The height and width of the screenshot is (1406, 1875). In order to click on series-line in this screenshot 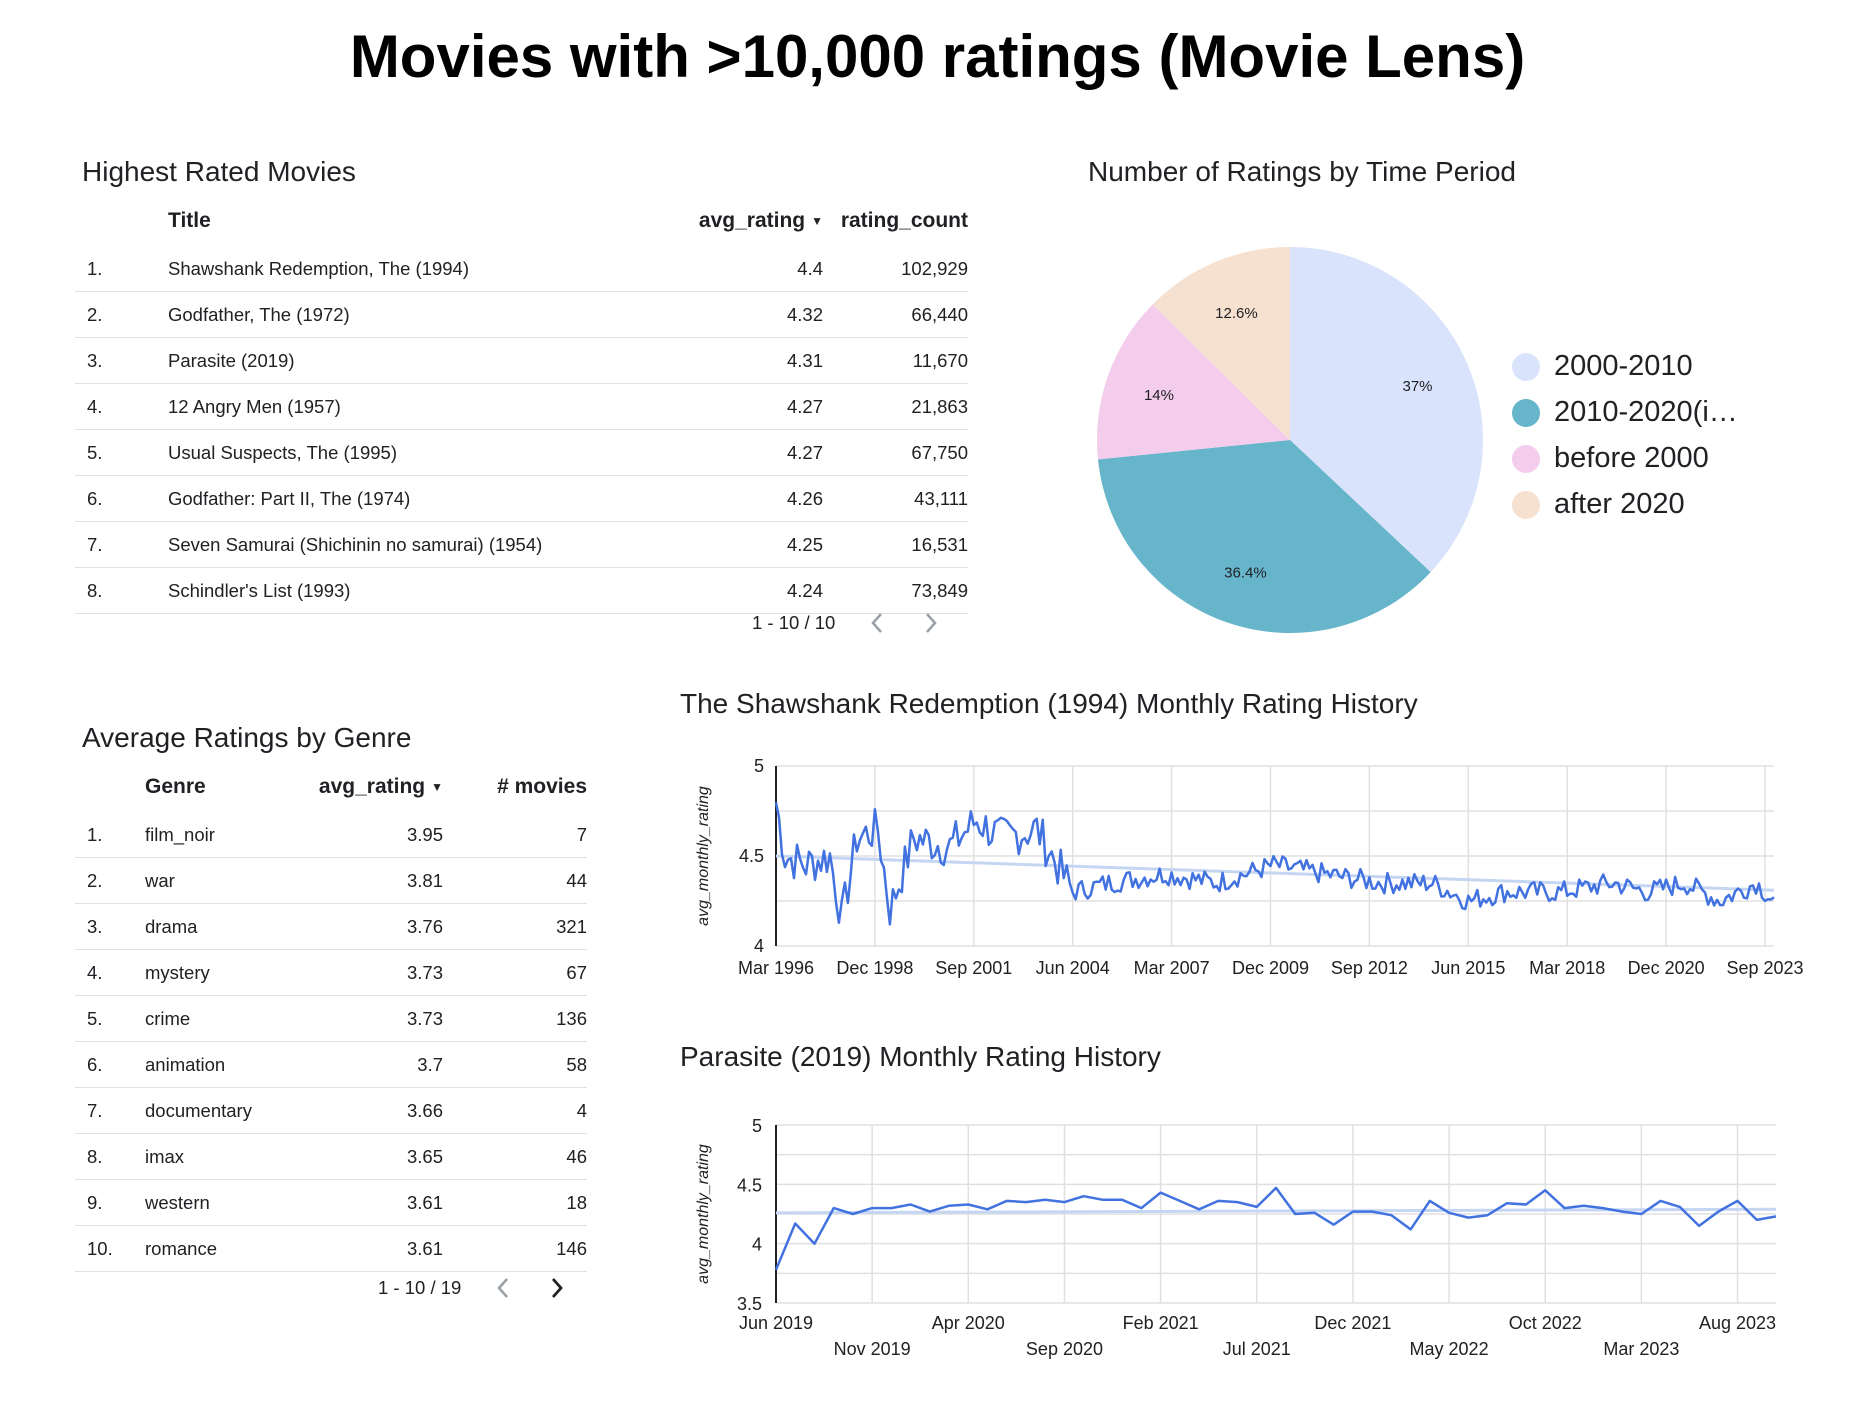, I will do `click(1275, 1228)`.